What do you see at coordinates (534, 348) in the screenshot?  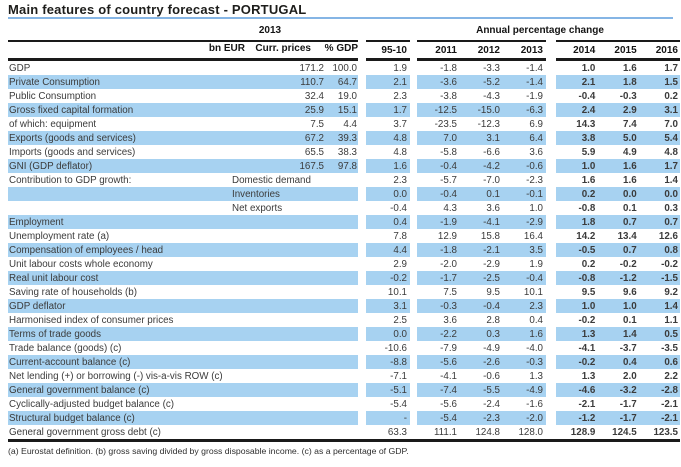 I see `cell-2013: -4.0` at bounding box center [534, 348].